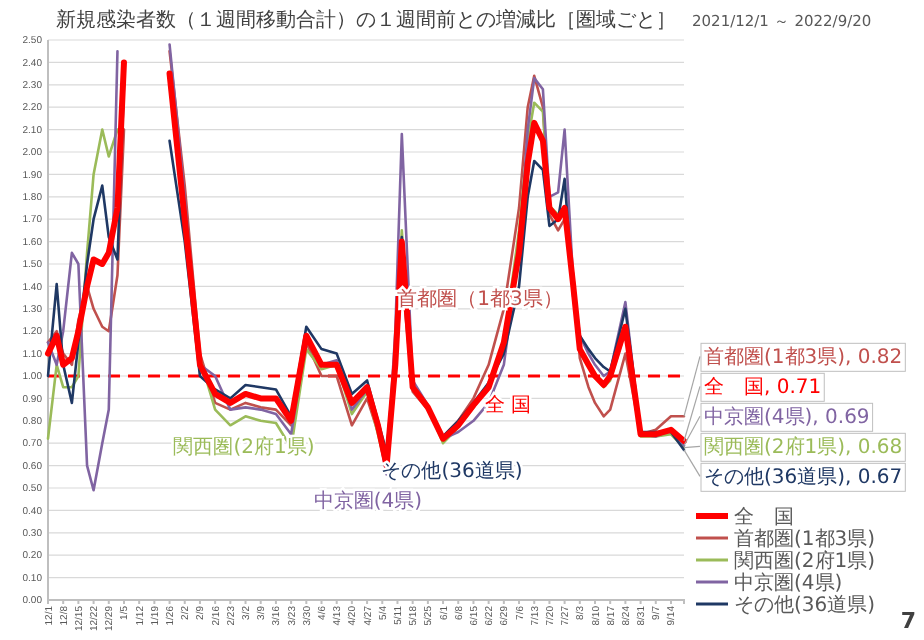  Describe the element at coordinates (805, 605) in the screenshot. I see `legend-label: その他(36道県)` at that location.